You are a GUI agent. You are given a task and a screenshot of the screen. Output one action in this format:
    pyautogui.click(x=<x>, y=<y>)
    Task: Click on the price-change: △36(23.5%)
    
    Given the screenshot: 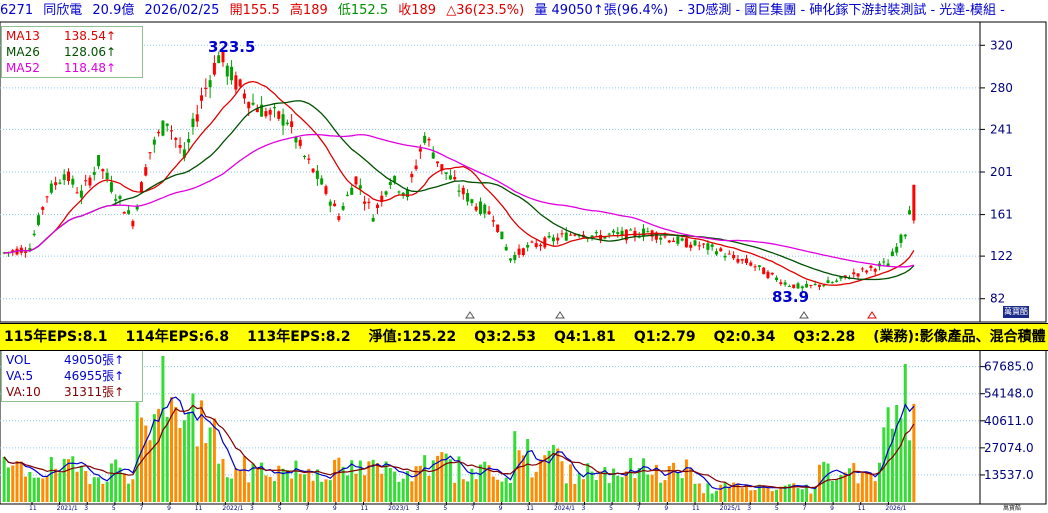 What is the action you would take?
    pyautogui.click(x=485, y=10)
    